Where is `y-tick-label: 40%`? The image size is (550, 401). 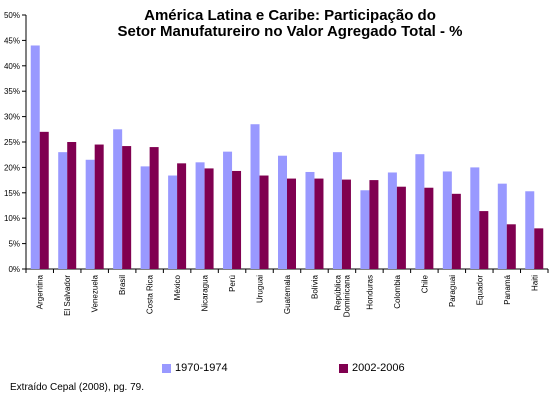
y-tick-label: 40% is located at coordinates (12, 66).